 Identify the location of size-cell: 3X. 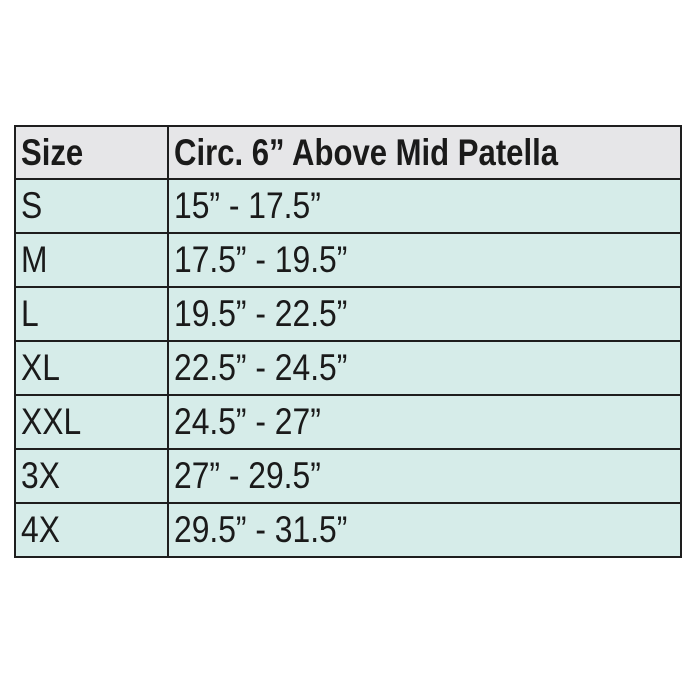
(91, 476).